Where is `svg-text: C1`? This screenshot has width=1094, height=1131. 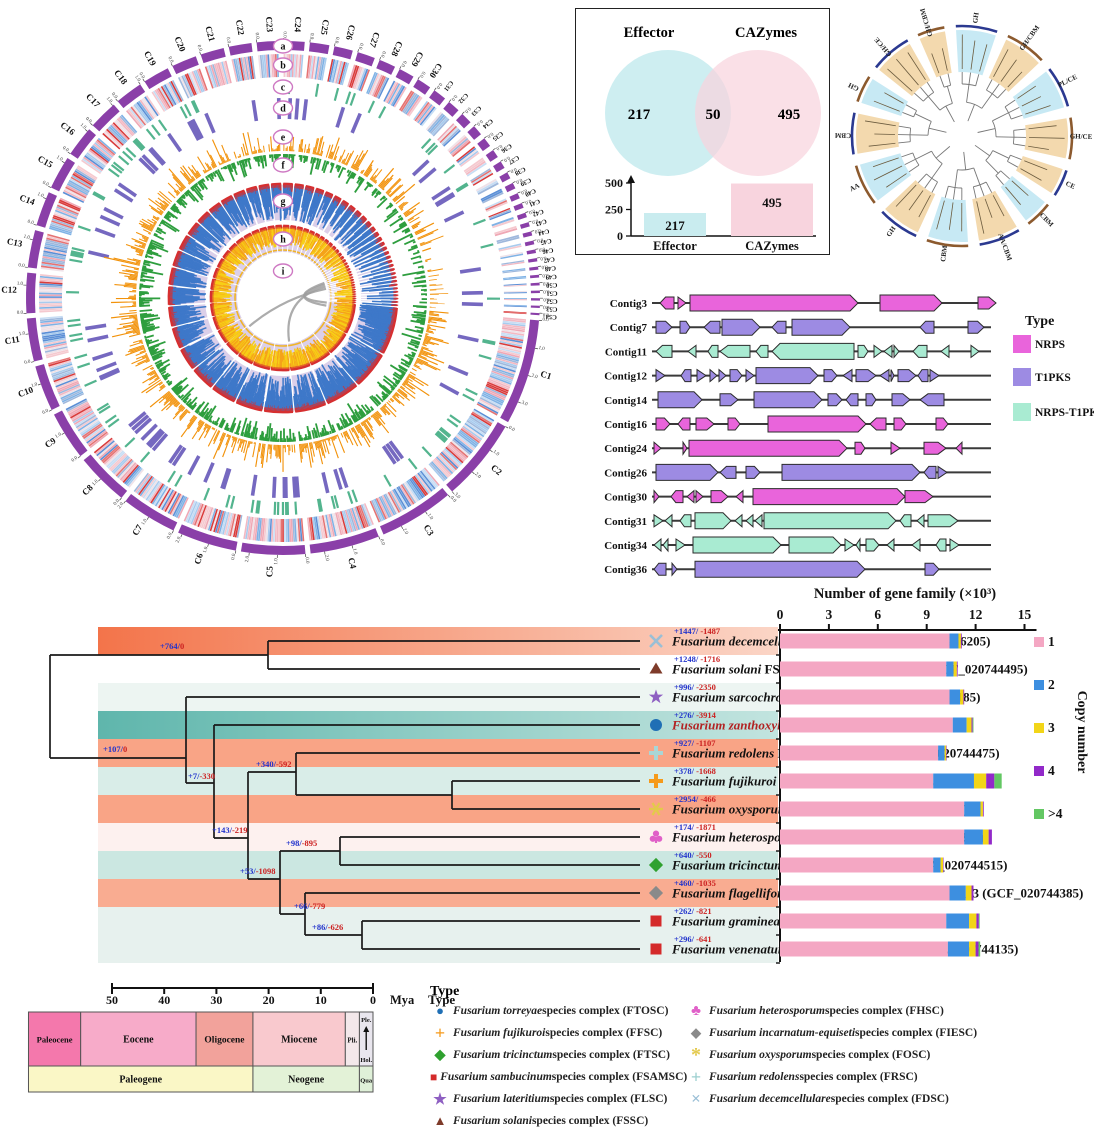 svg-text: C1 is located at coordinates (546, 375).